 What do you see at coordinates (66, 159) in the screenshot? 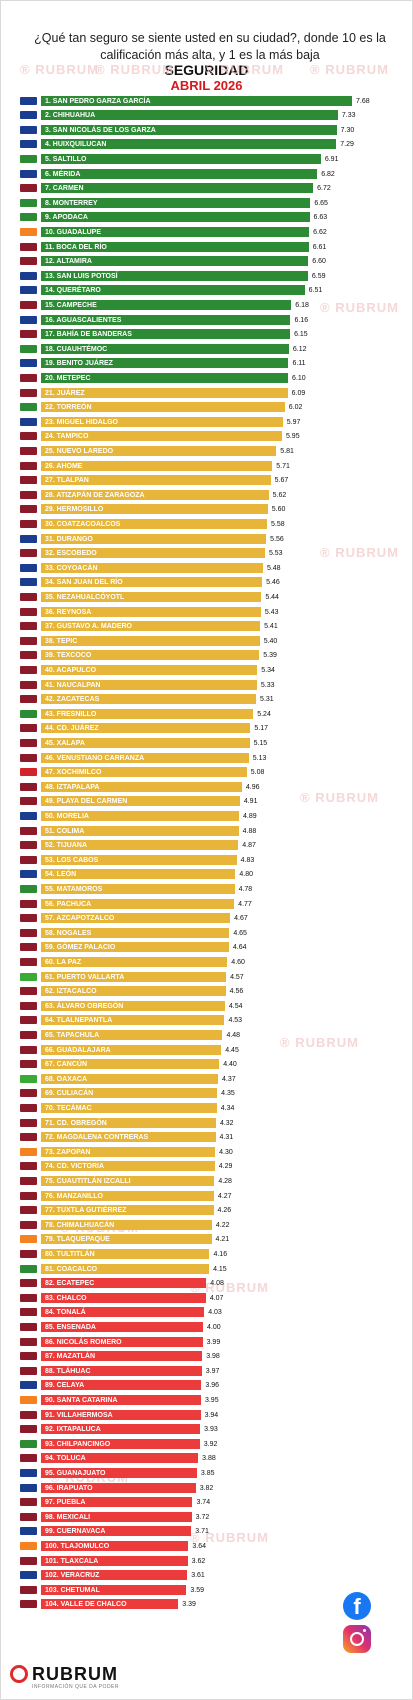
I see `bar-label: 5. SALTILLO` at bounding box center [66, 159].